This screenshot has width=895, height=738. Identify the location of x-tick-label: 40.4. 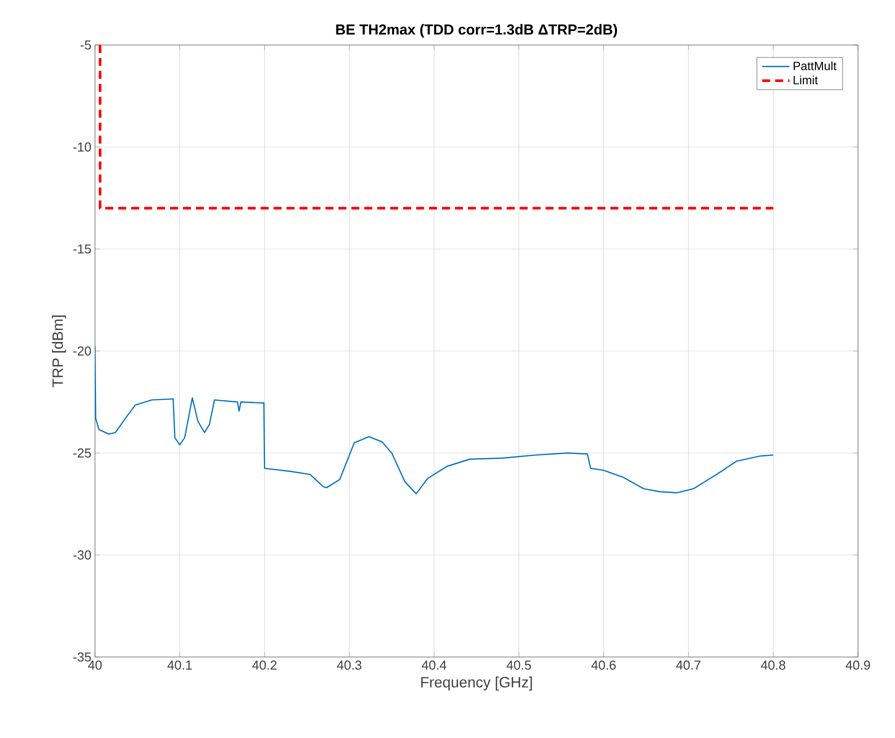
(434, 665).